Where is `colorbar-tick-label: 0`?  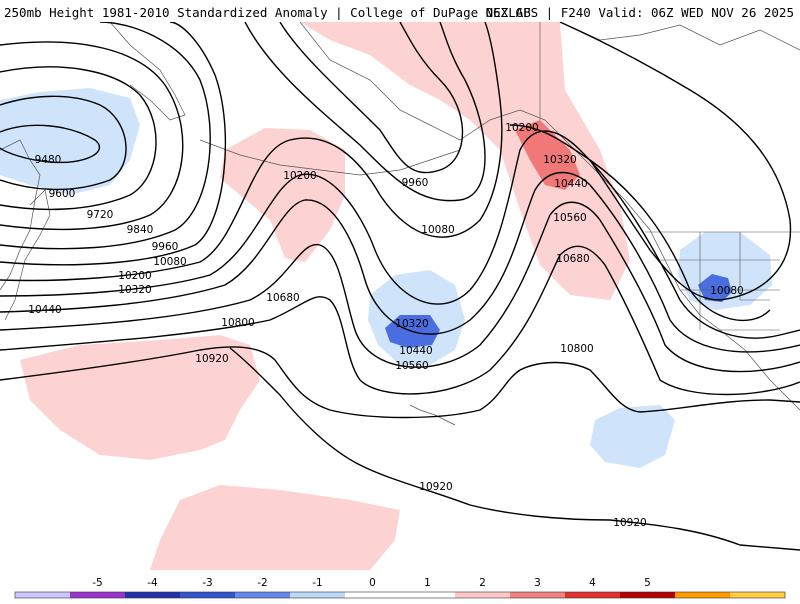
colorbar-tick-label: 0 is located at coordinates (372, 583).